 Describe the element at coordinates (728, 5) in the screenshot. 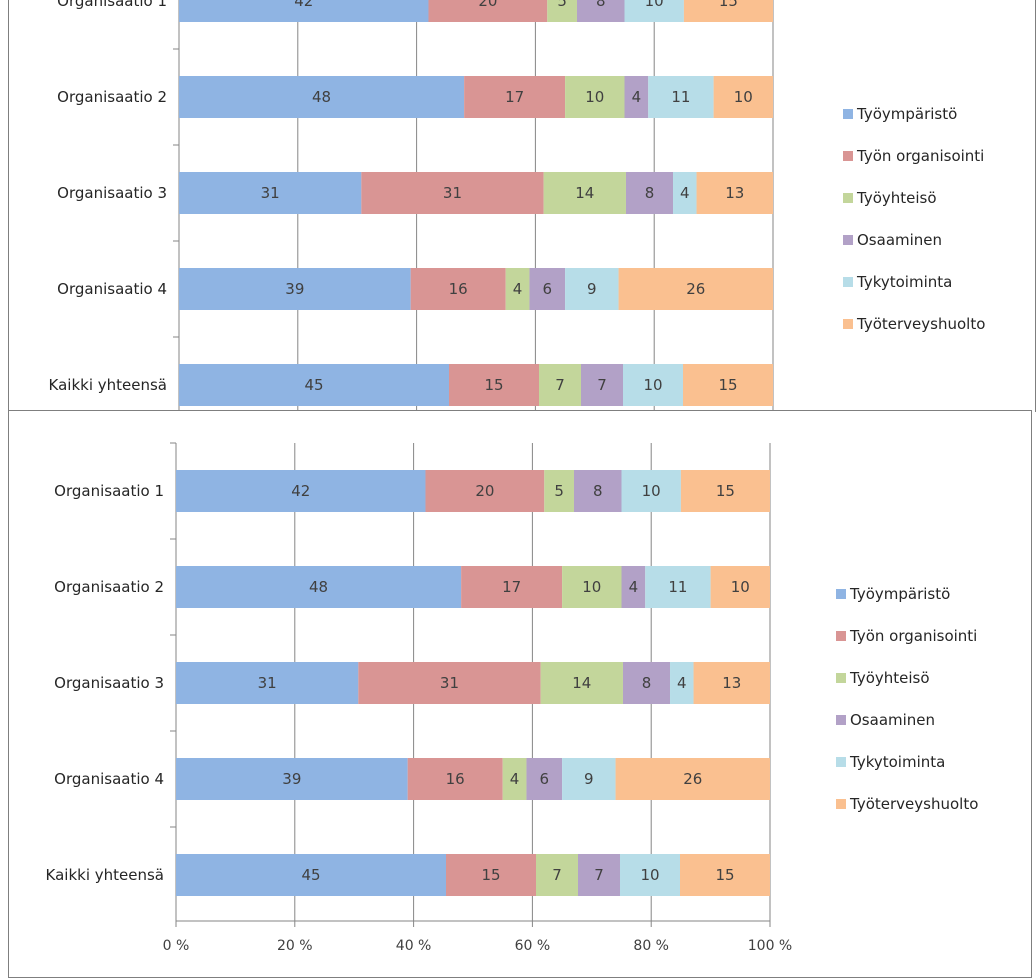

I see `top-data-label: 15` at that location.